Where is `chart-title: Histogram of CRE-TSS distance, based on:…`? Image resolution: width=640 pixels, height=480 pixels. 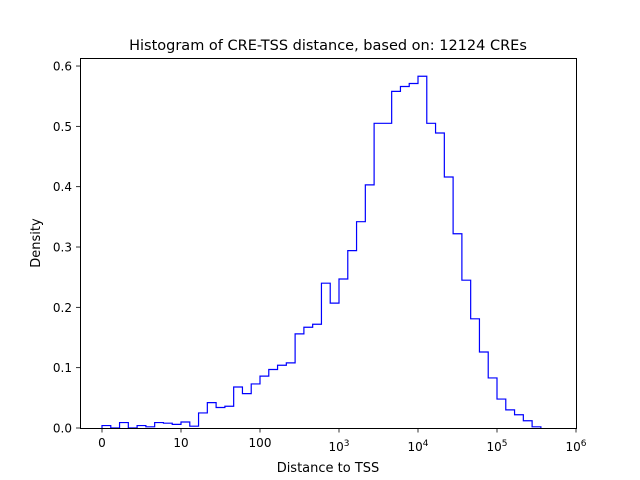
chart-title: Histogram of CRE-TSS distance, based on:… is located at coordinates (328, 46).